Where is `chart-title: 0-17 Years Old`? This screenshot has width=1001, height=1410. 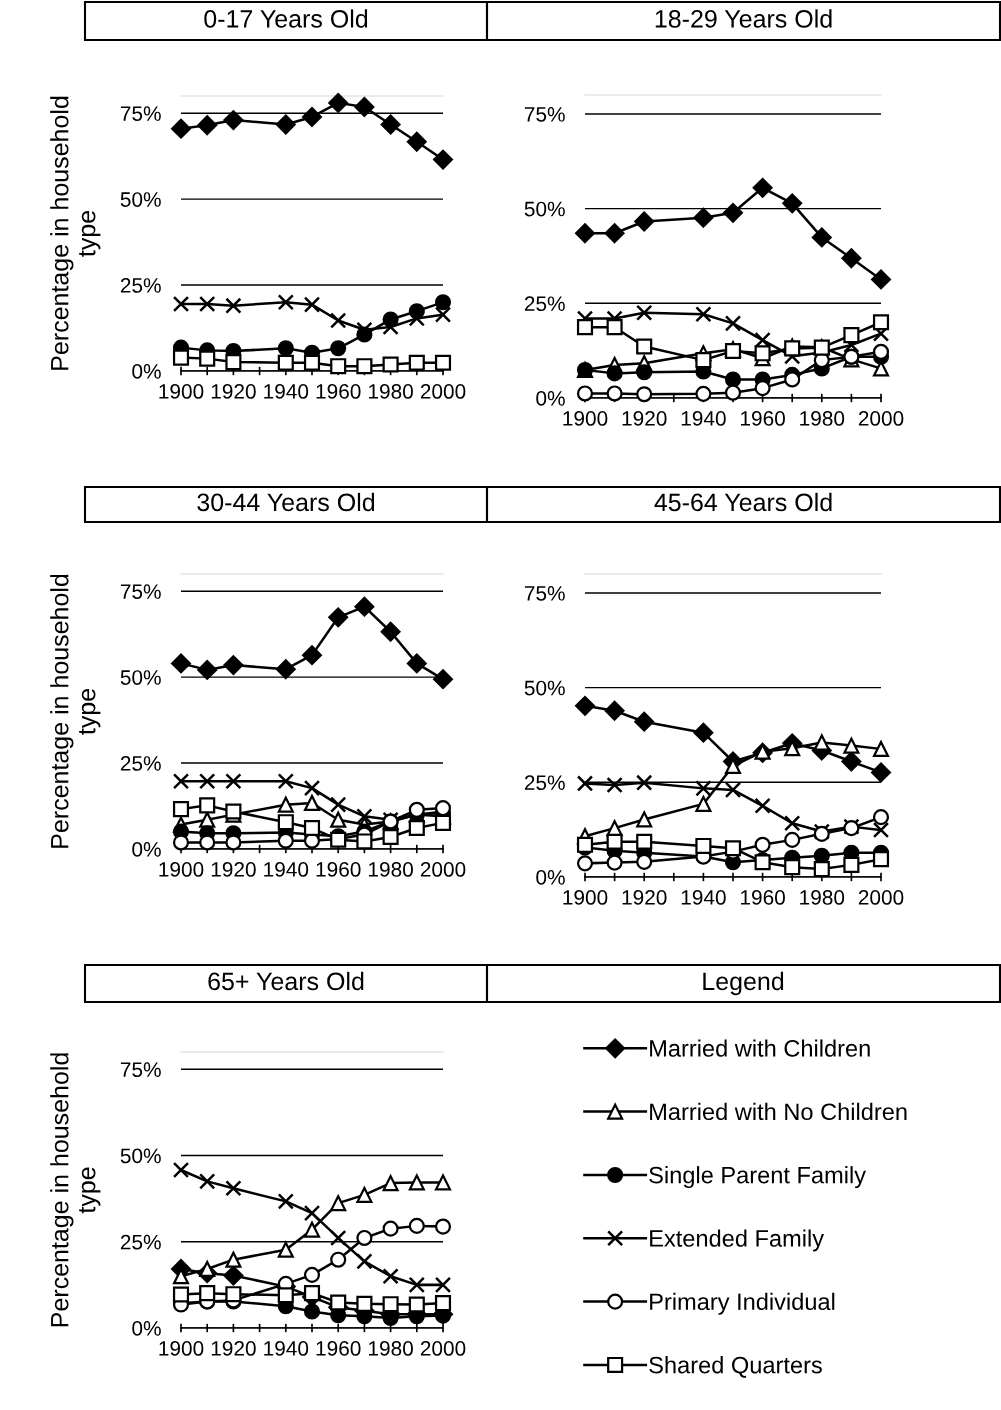
chart-title: 0-17 Years Old is located at coordinates (286, 18).